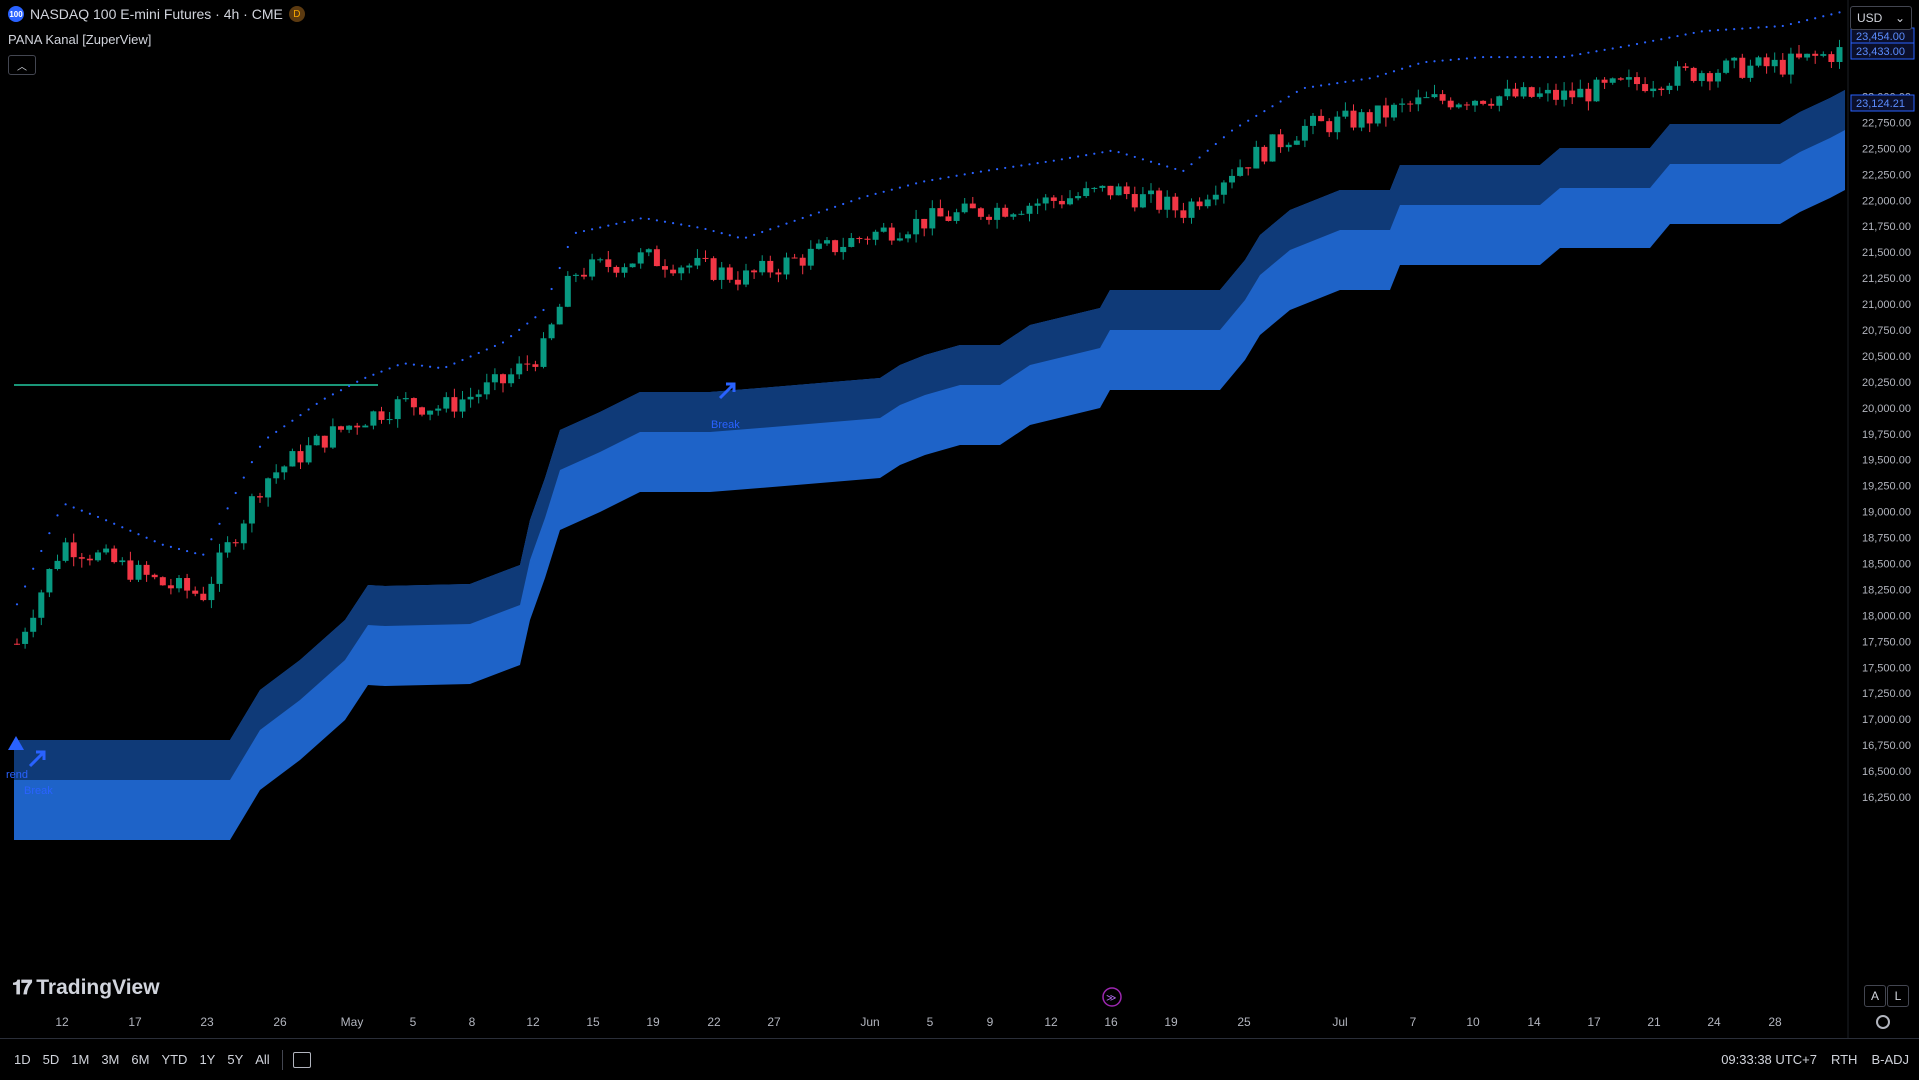  What do you see at coordinates (156, 14) in the screenshot?
I see `chart-title: NASDAQ 100 E-mini Futures · 4h · CME` at bounding box center [156, 14].